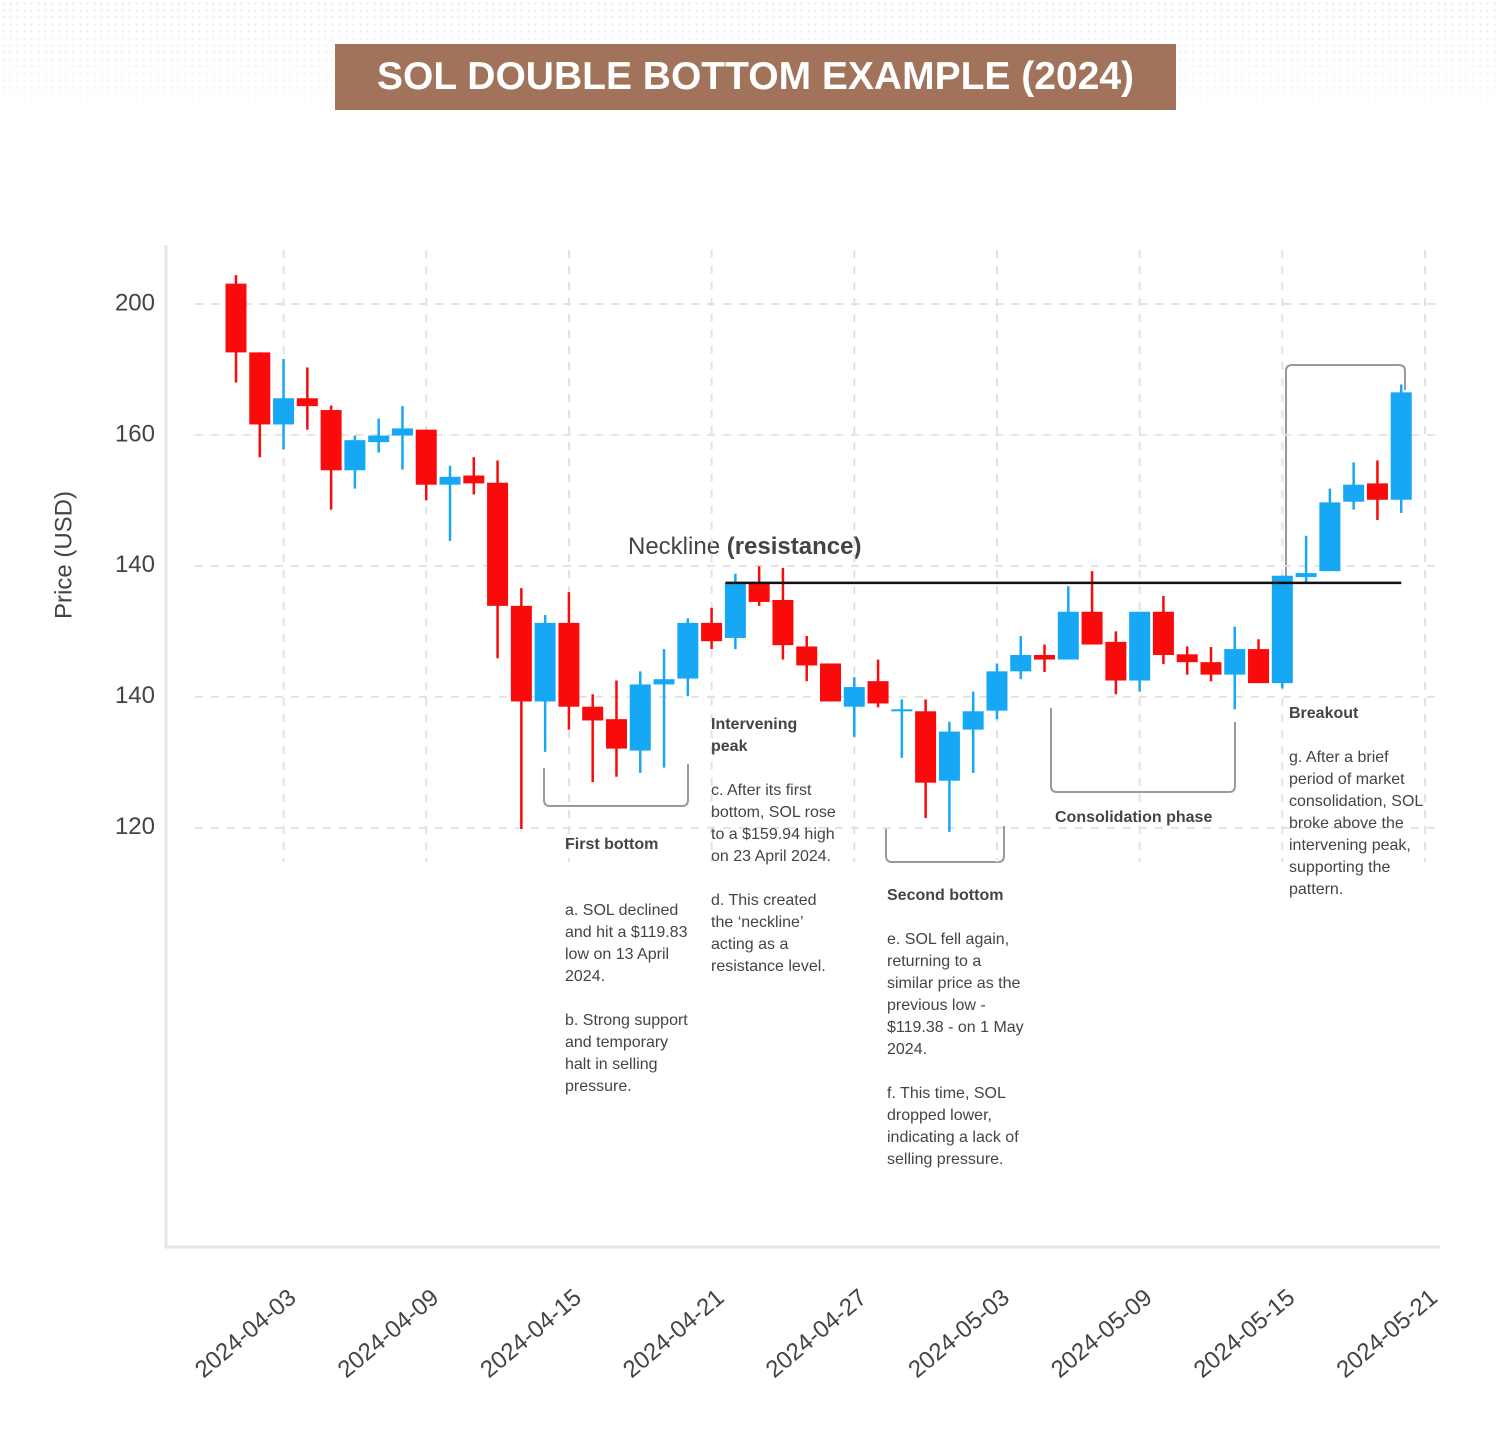 The image size is (1500, 1456). Describe the element at coordinates (135, 433) in the screenshot. I see `y-tick-label: 160` at that location.